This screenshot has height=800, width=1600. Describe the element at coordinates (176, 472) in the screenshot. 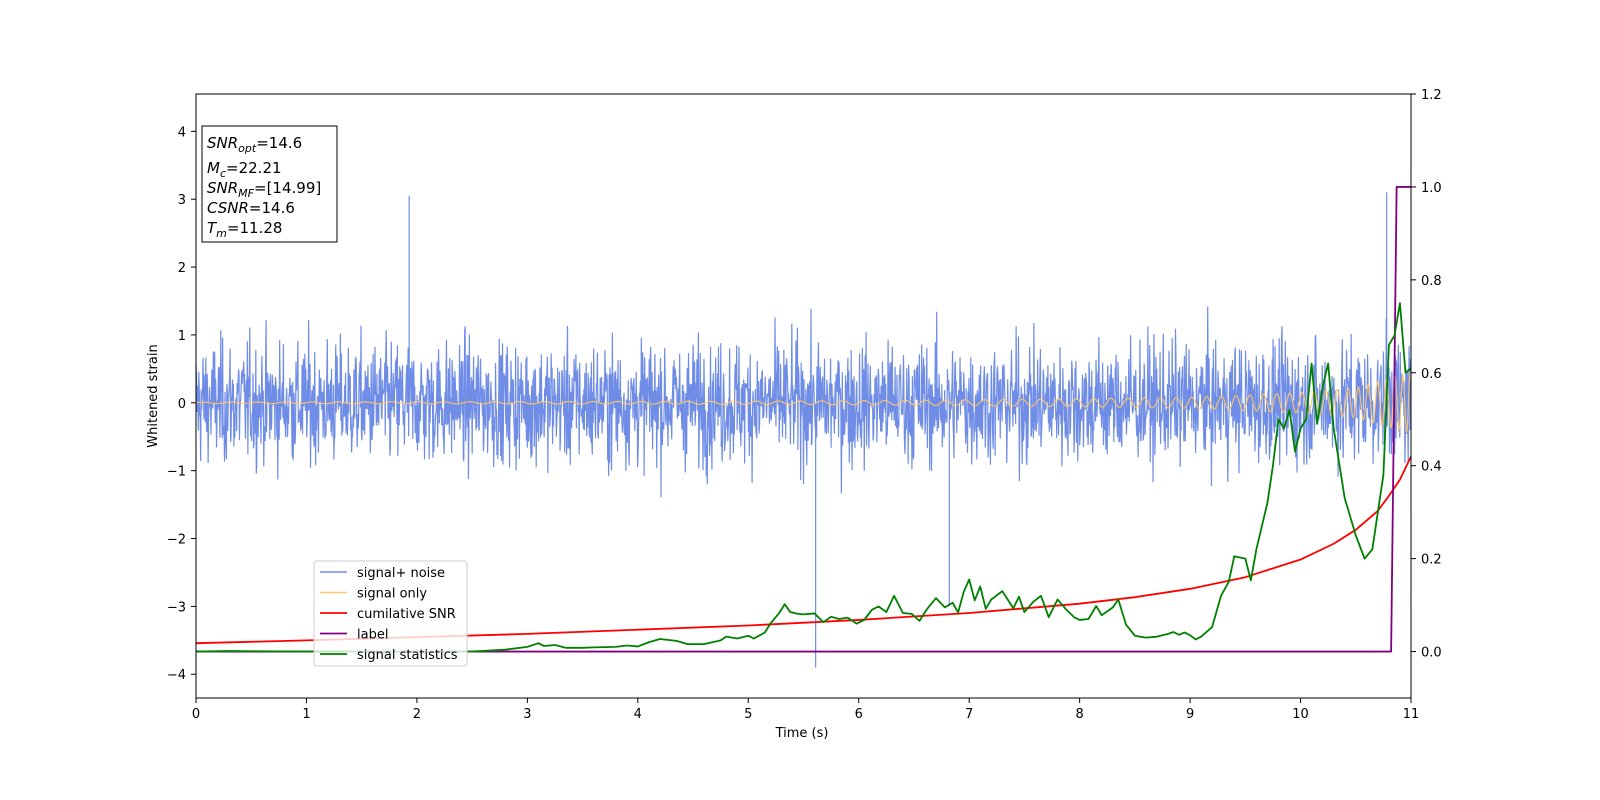

I see `y-left-tick-label: −1` at that location.